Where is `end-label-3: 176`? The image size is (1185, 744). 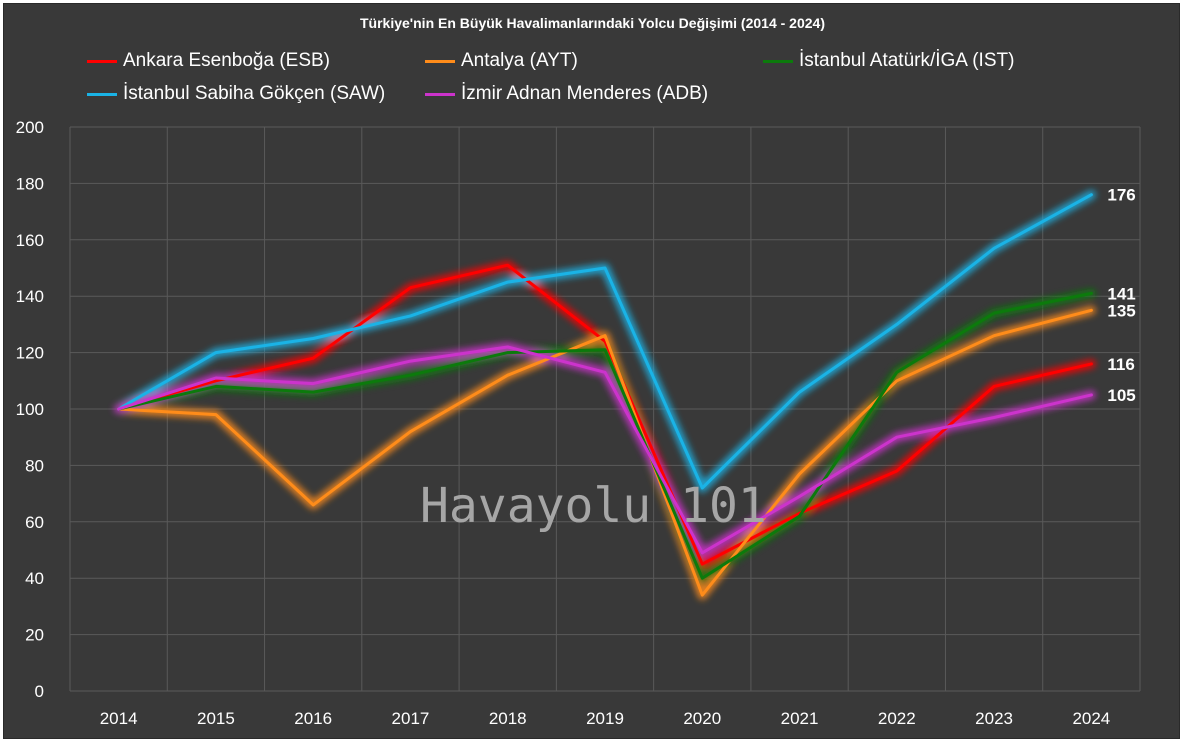 end-label-3: 176 is located at coordinates (1121, 195).